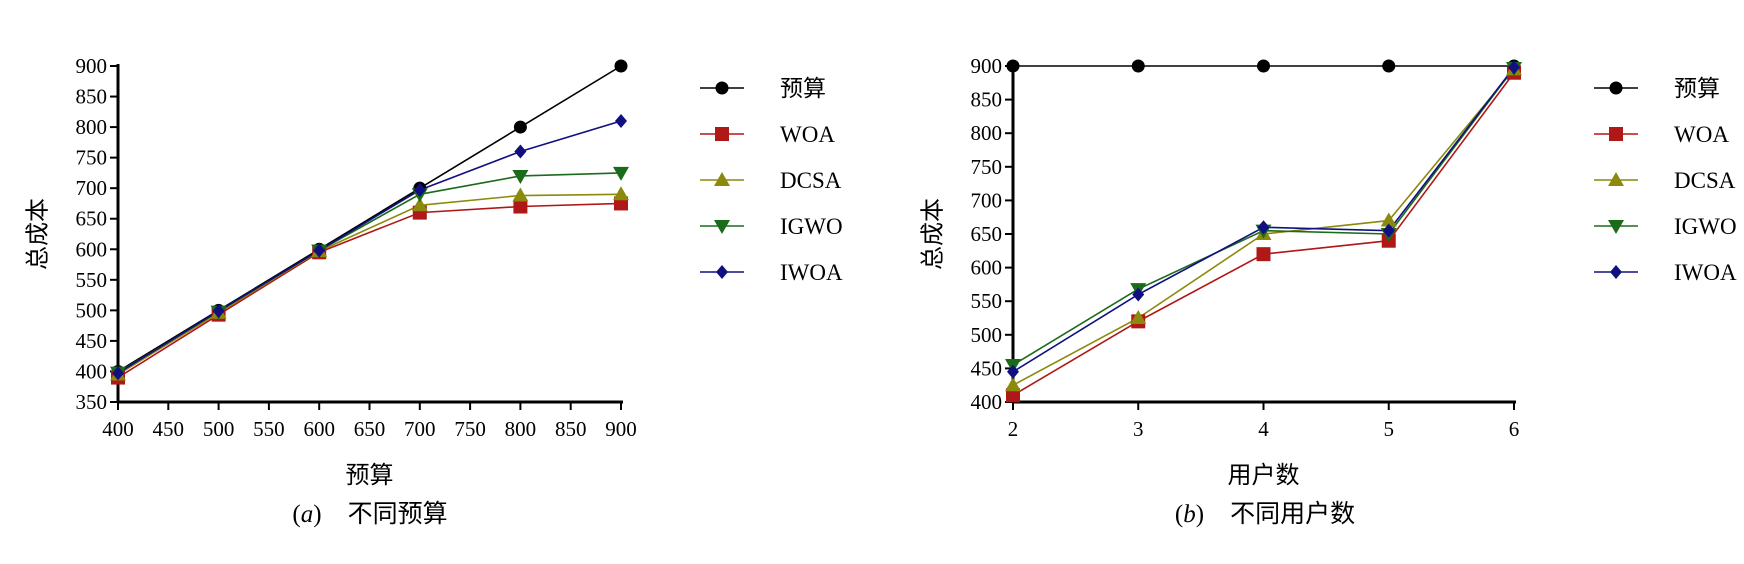 The height and width of the screenshot is (564, 1744). What do you see at coordinates (1264, 475) in the screenshot?
I see `x-axis-title: 用户数` at bounding box center [1264, 475].